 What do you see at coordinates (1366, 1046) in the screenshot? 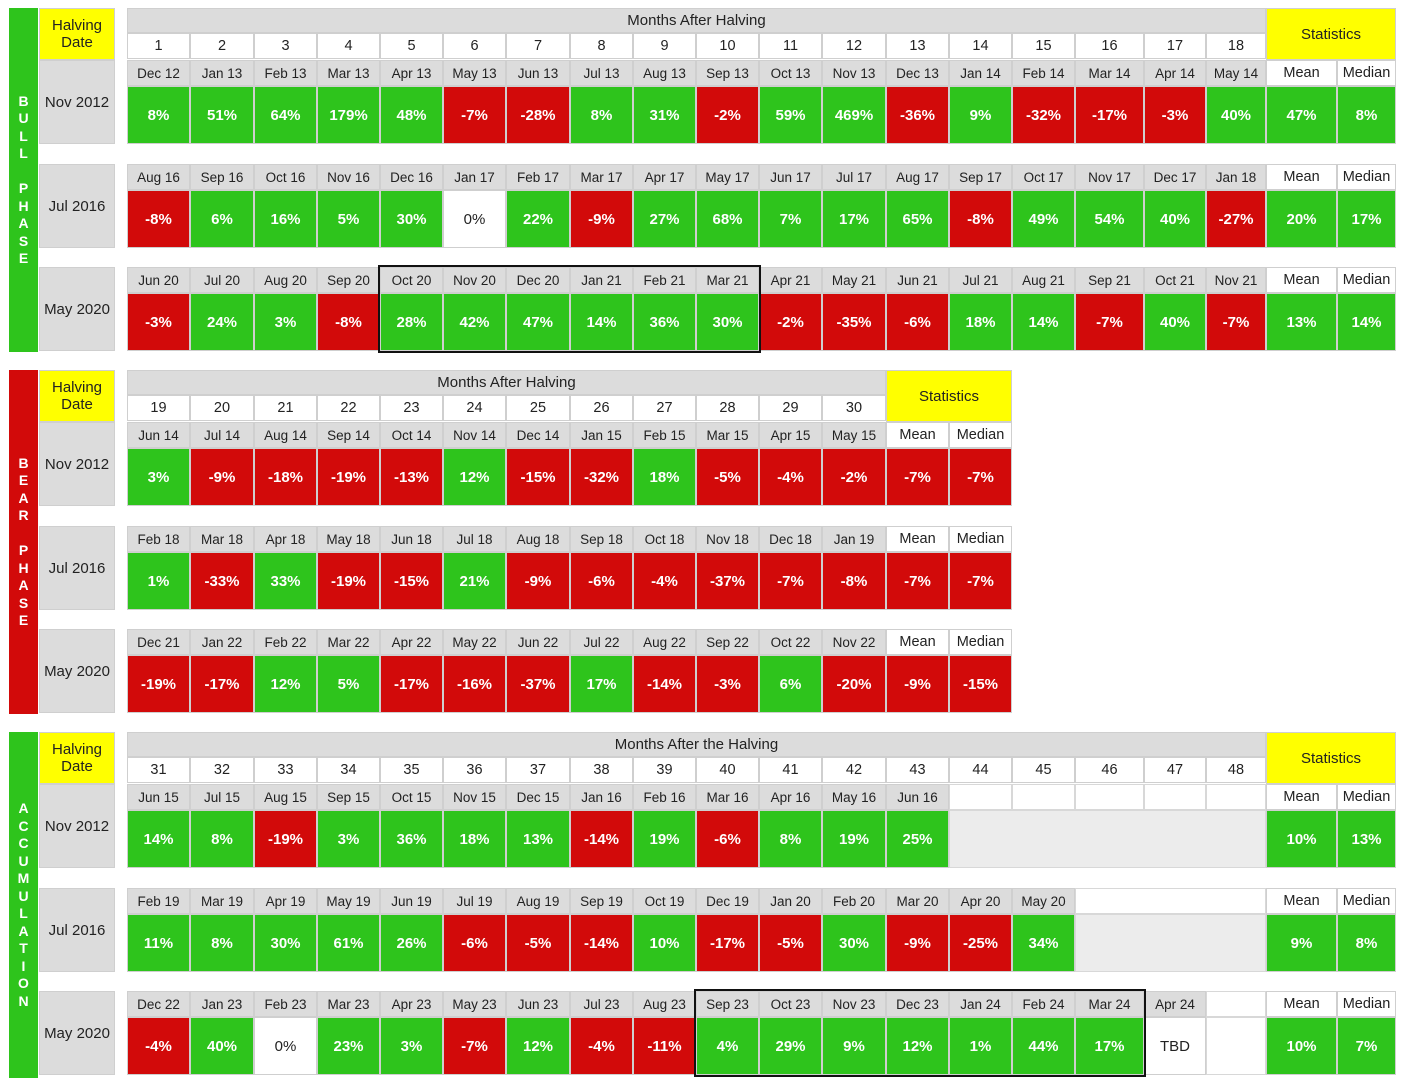
I see `median-value: 7%` at bounding box center [1366, 1046].